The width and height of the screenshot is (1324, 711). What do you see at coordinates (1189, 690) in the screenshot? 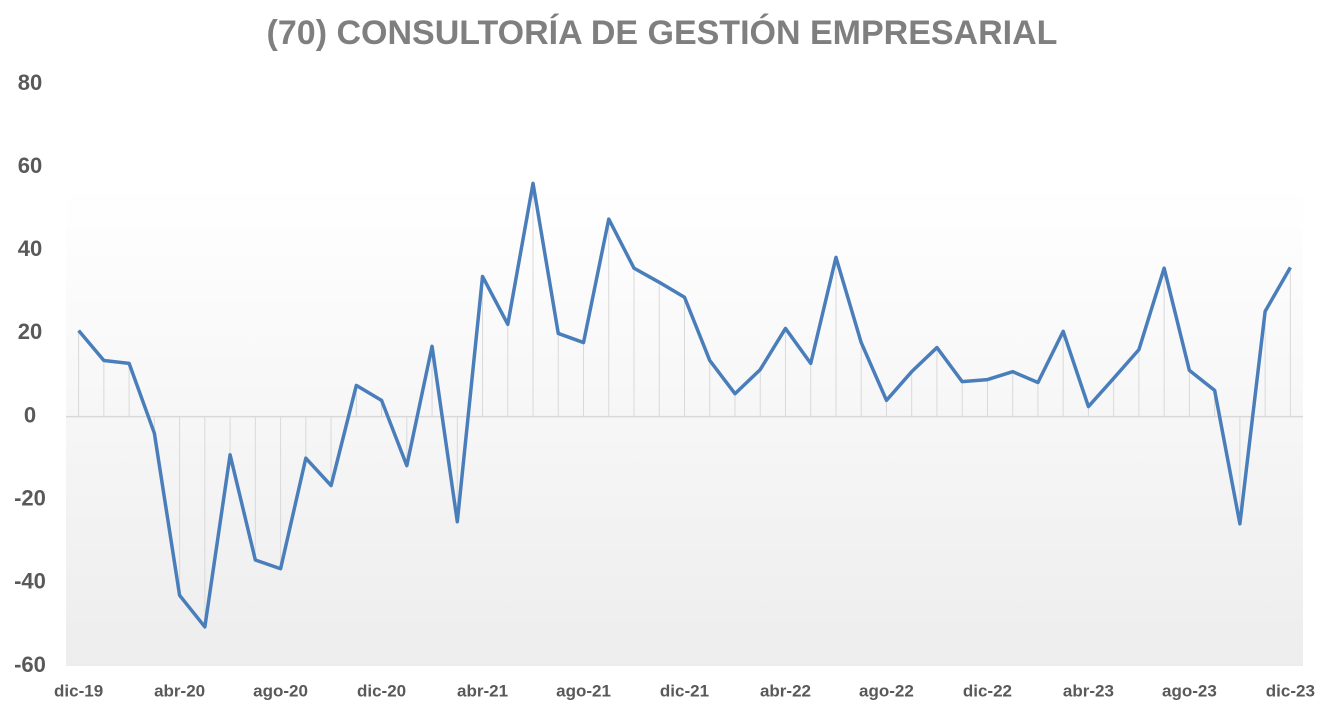
I see `x-tick-label: ago-23` at bounding box center [1189, 690].